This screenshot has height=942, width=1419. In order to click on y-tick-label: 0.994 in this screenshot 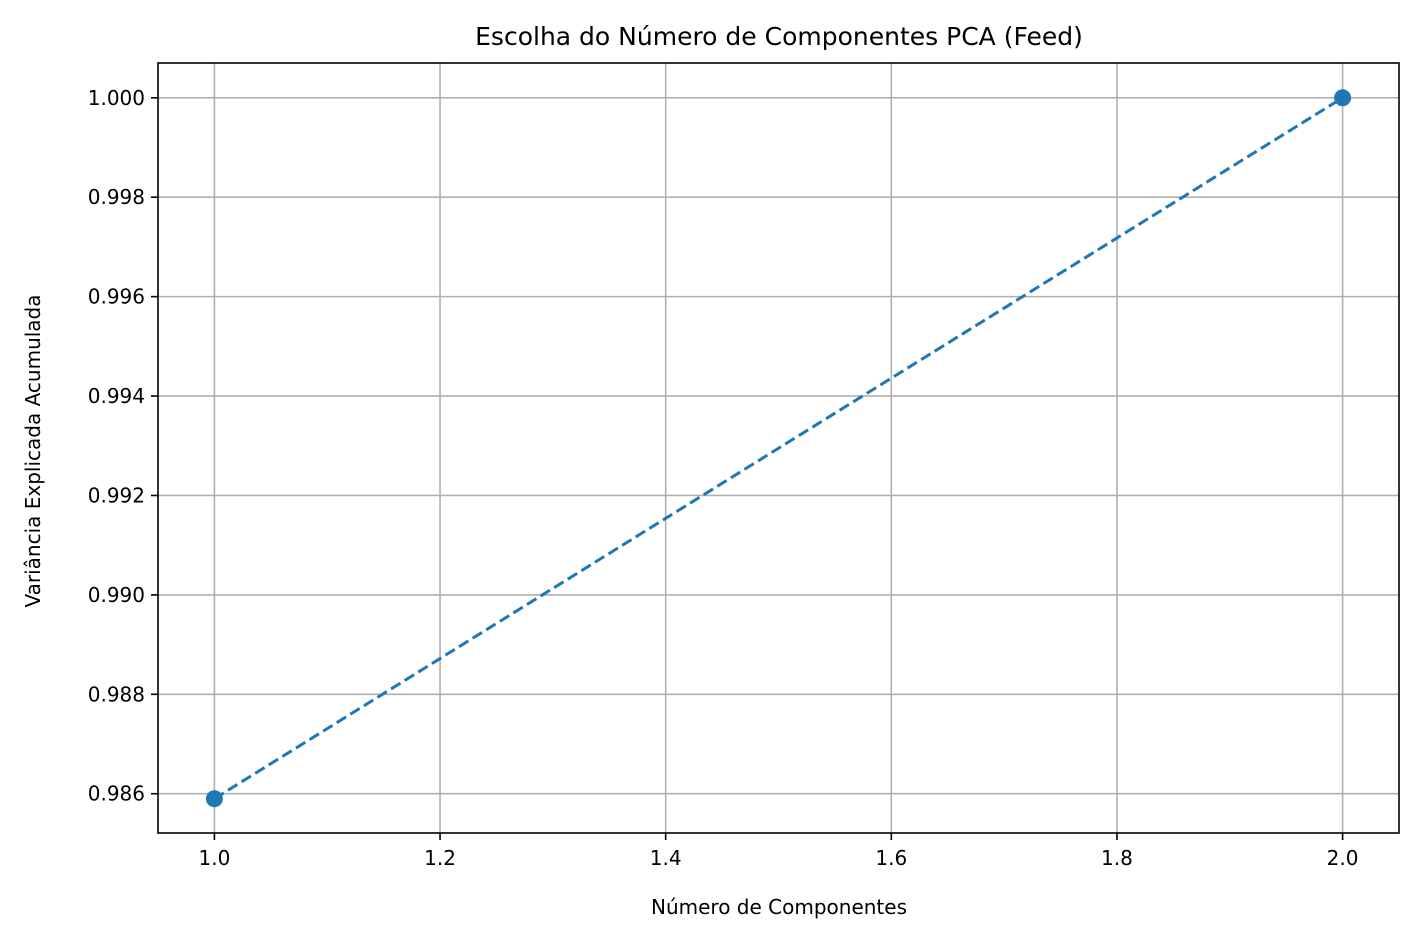, I will do `click(116, 396)`.